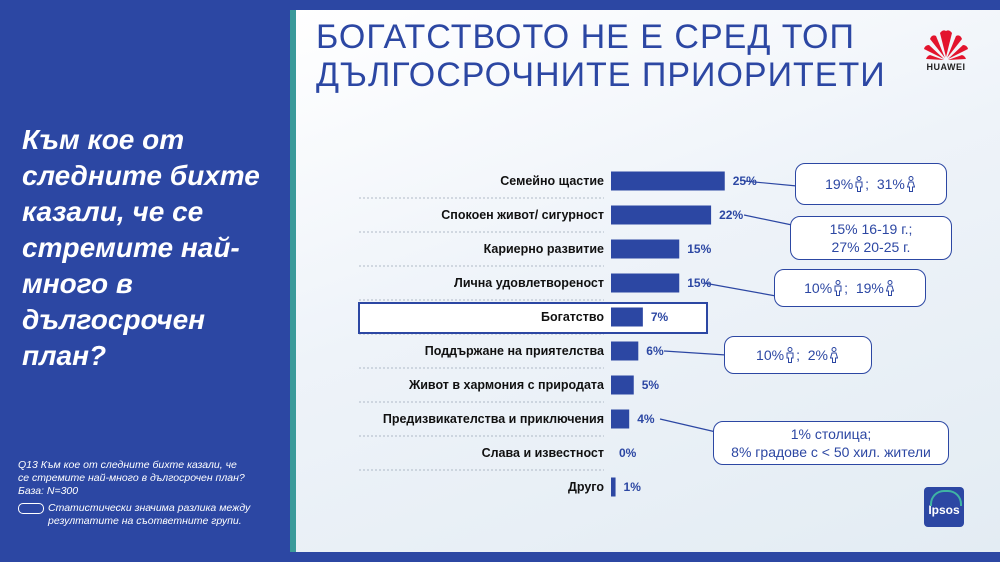 The image size is (1000, 562). Describe the element at coordinates (127, 465) in the screenshot. I see `footnote-question-line1: Q13 Към кое от следните бихте казали, че` at that location.